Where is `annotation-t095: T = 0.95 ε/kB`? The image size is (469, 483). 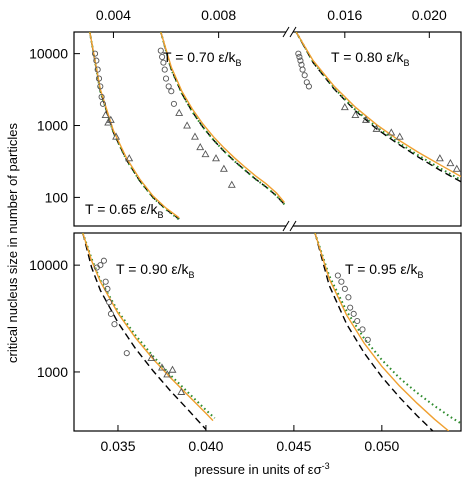 annotation-t095: T = 0.95 ε/kB is located at coordinates (384, 270).